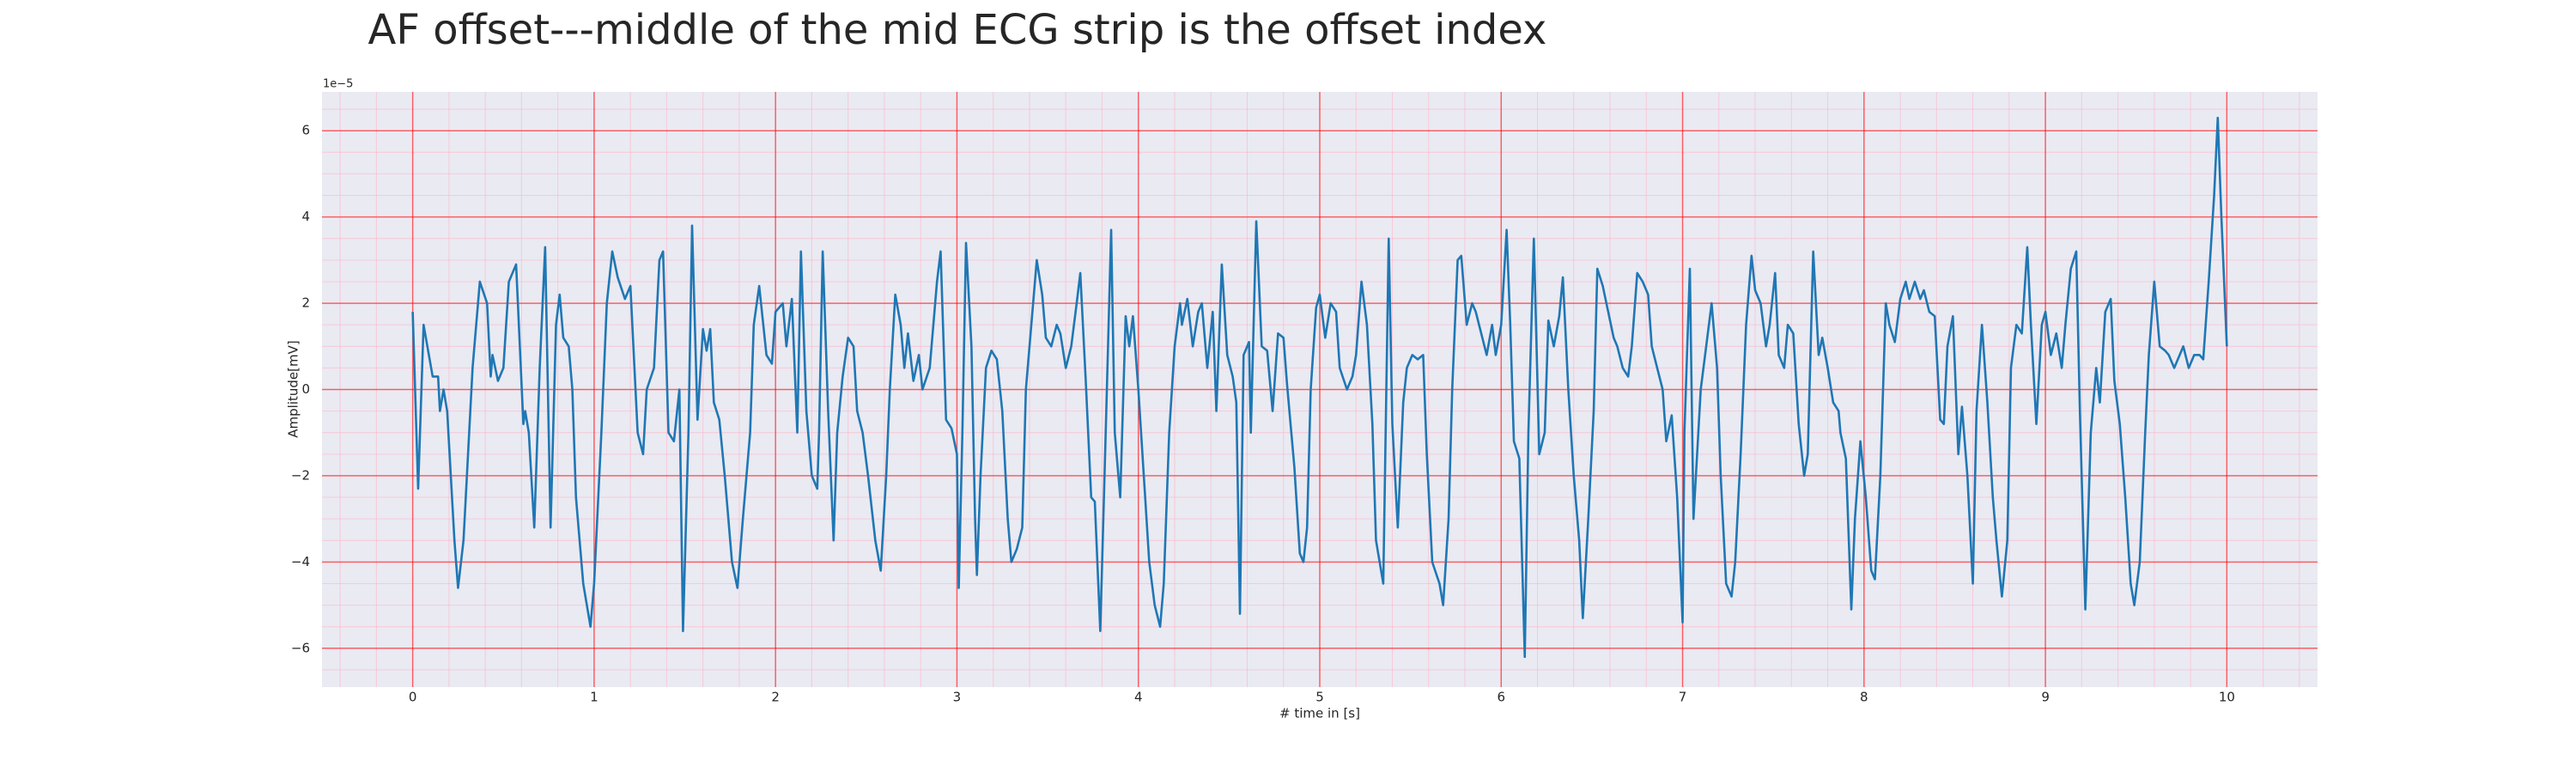 The image size is (2576, 773). Describe the element at coordinates (301, 475) in the screenshot. I see `y-tick-label: −2` at that location.